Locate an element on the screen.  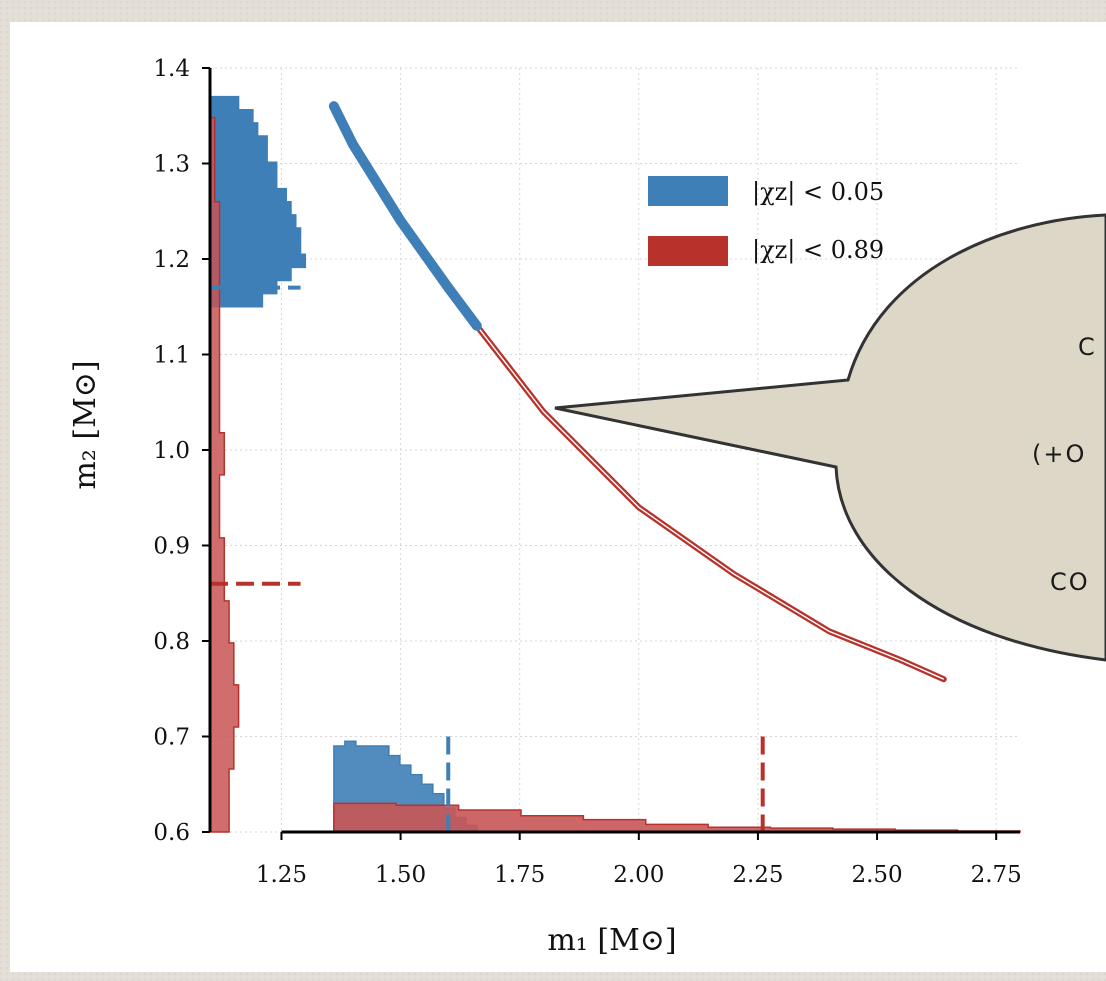
legend-swatch-red is located at coordinates (688, 251).